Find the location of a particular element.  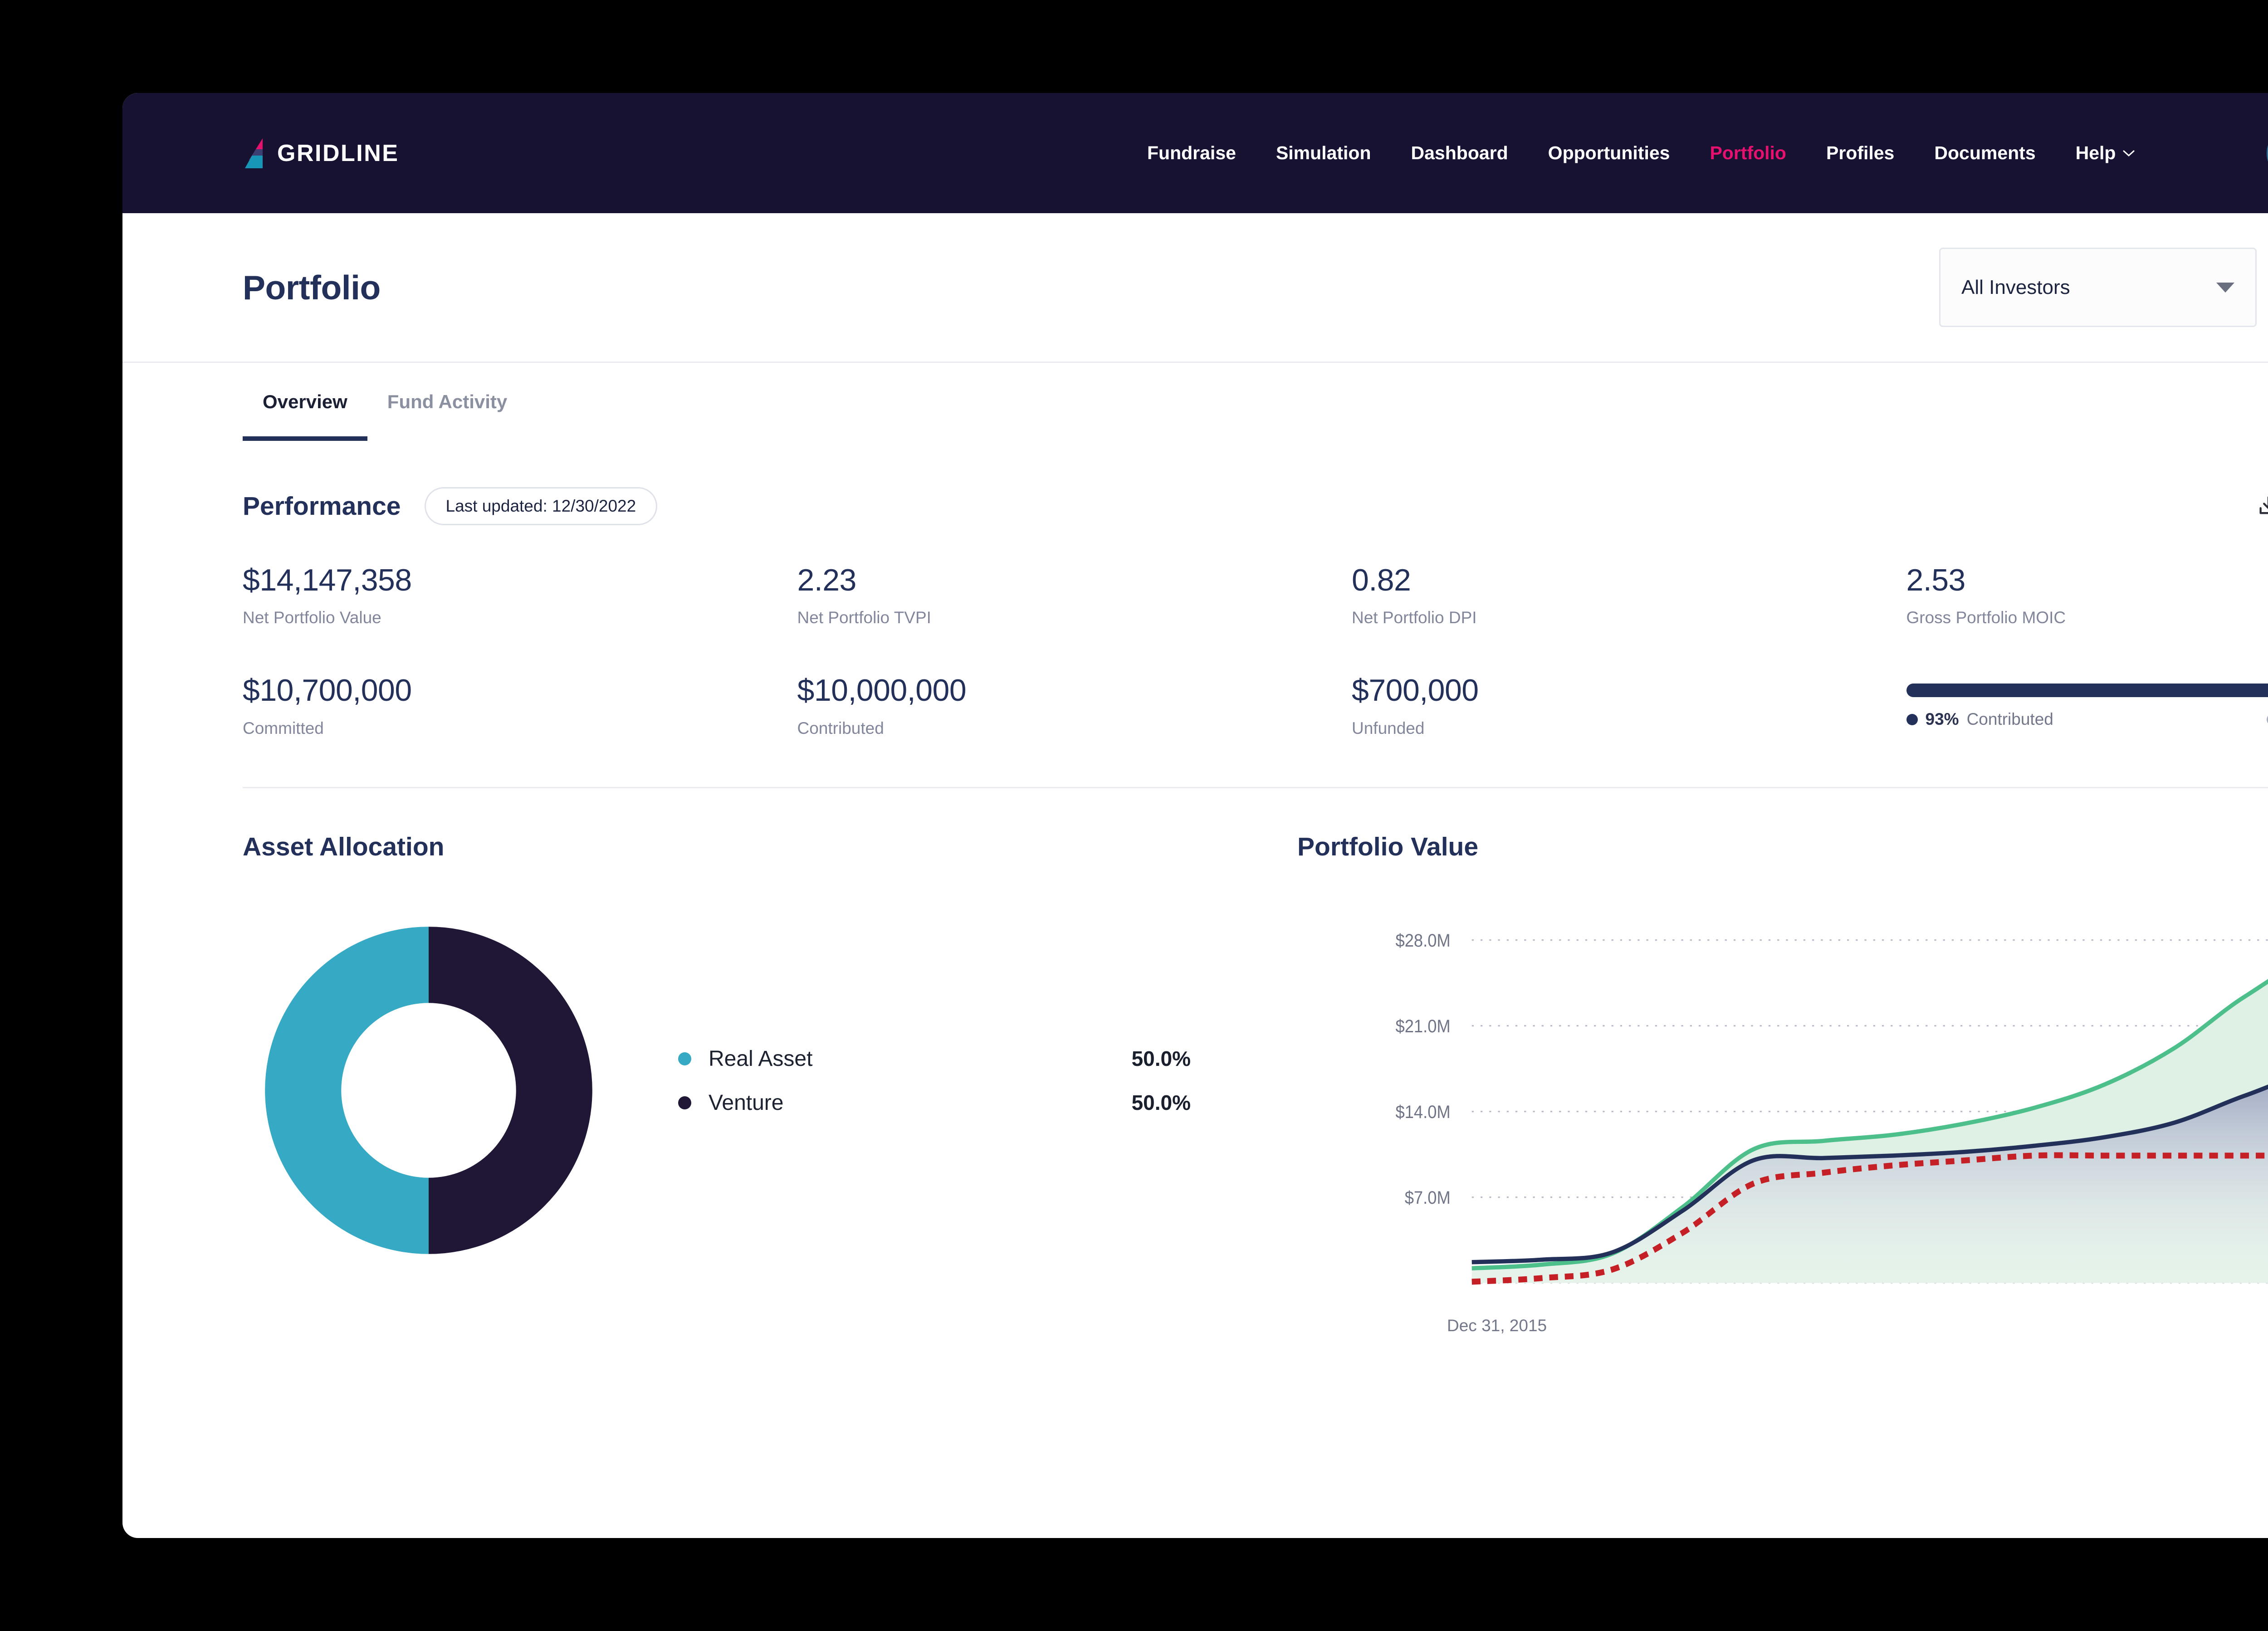

tab-fund-activity: Fund Activity is located at coordinates (448, 402).